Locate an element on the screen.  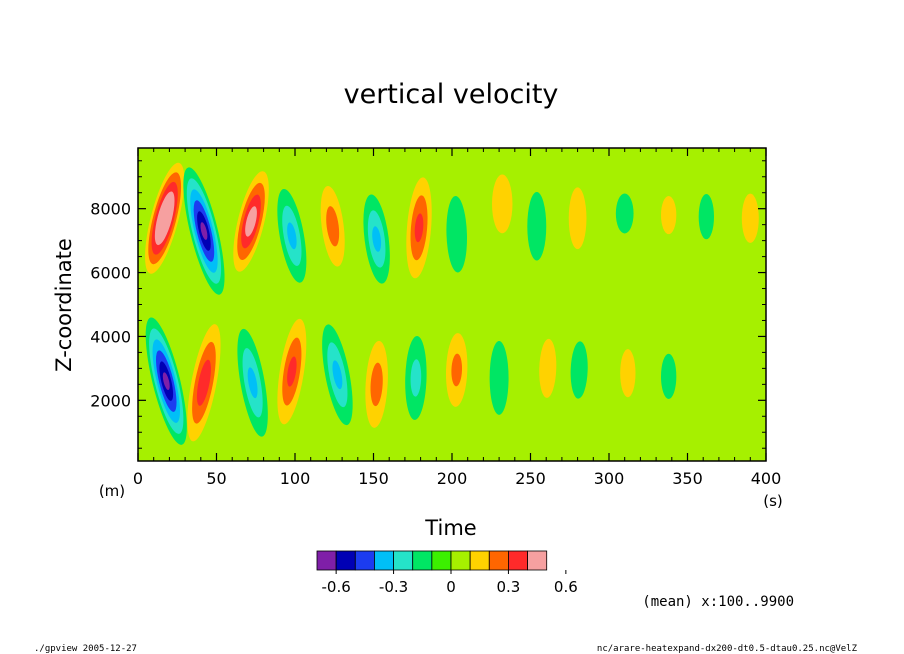
y-tick-label: 8000 is located at coordinates (110, 209).